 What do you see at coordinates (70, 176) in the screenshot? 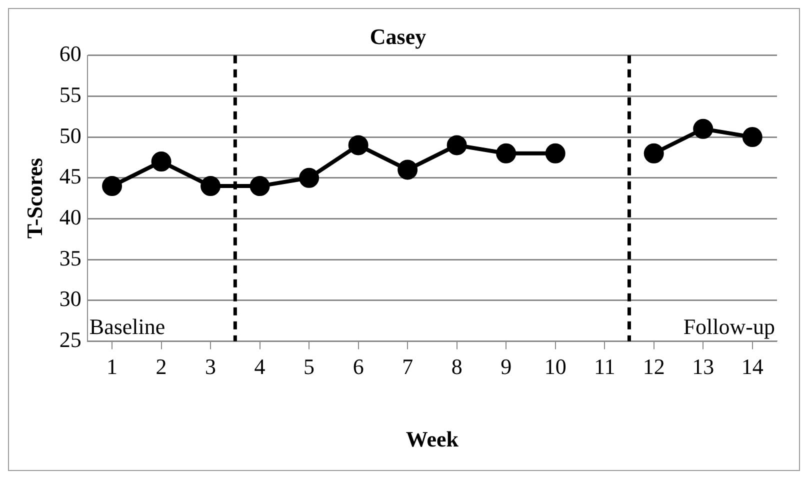
I see `y-tick-label: 45` at bounding box center [70, 176].